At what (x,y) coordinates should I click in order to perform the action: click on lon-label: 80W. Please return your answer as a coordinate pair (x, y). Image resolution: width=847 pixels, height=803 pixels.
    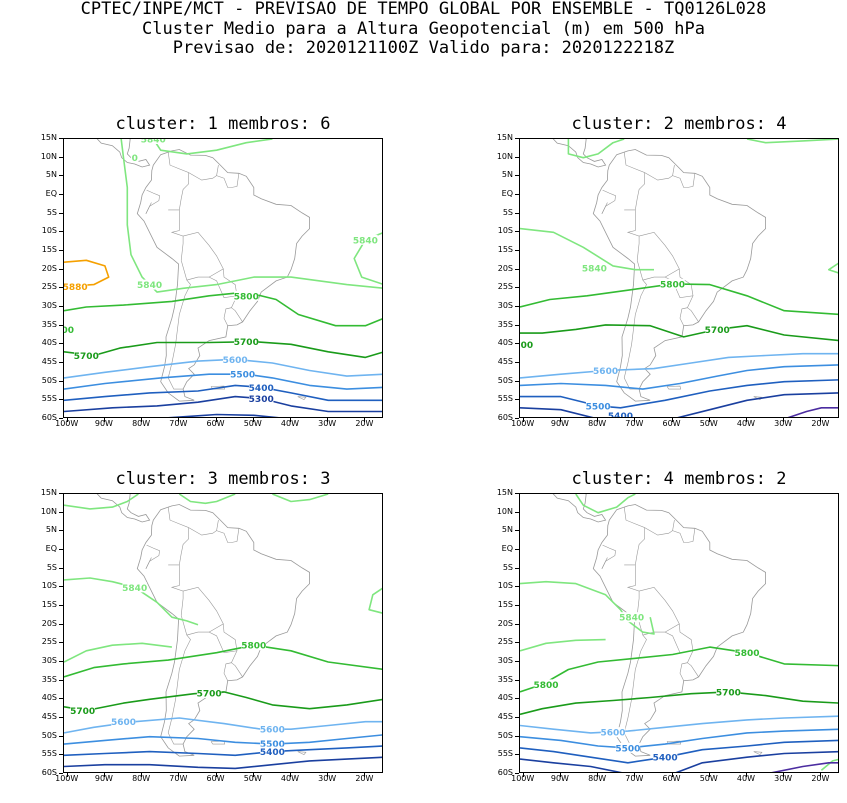
    Looking at the image, I should click on (597, 423).